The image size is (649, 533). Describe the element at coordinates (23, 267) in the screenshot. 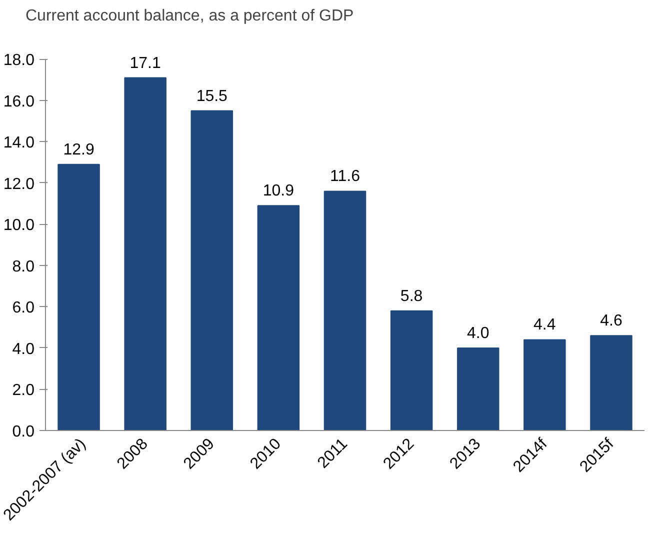

I see `y-tick-label: 8.0` at that location.